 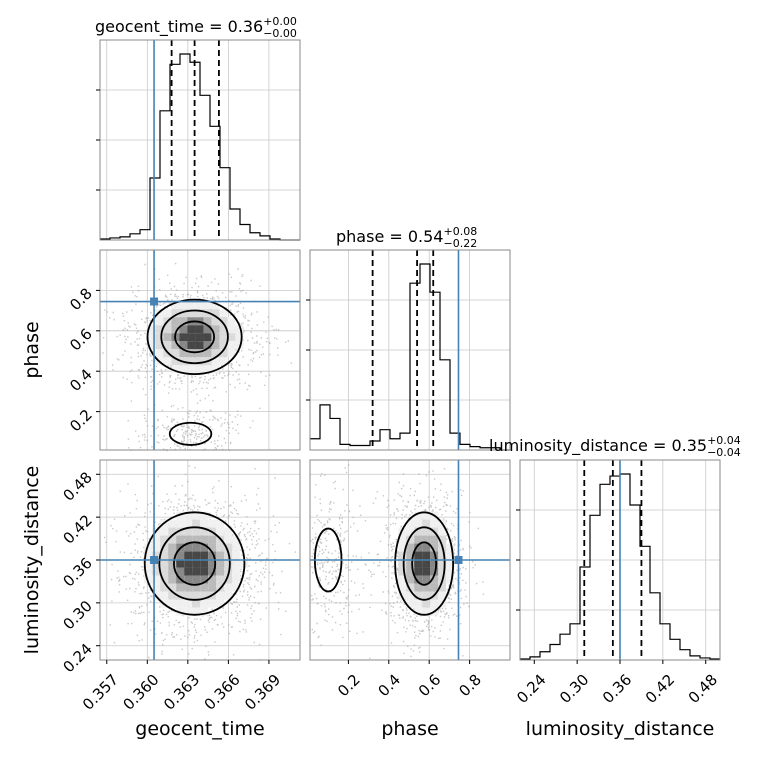 What do you see at coordinates (77, 658) in the screenshot?
I see `ytick-label-luminosity_distance: 0.24` at bounding box center [77, 658].